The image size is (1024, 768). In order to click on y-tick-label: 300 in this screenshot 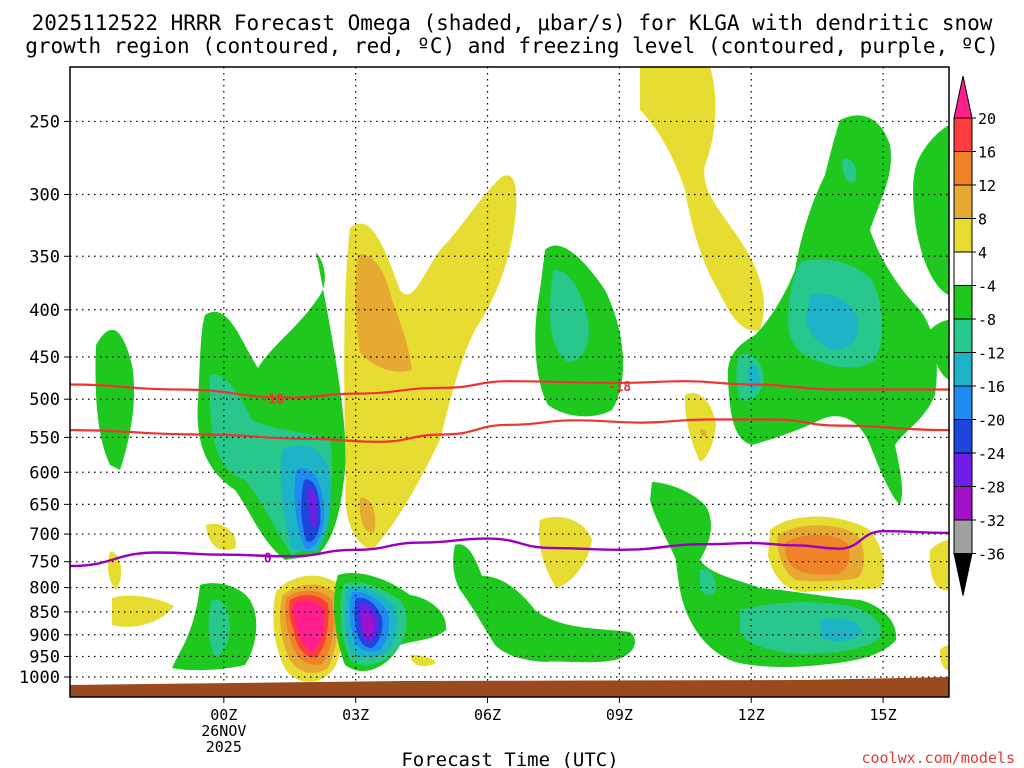, I will do `click(44, 195)`.